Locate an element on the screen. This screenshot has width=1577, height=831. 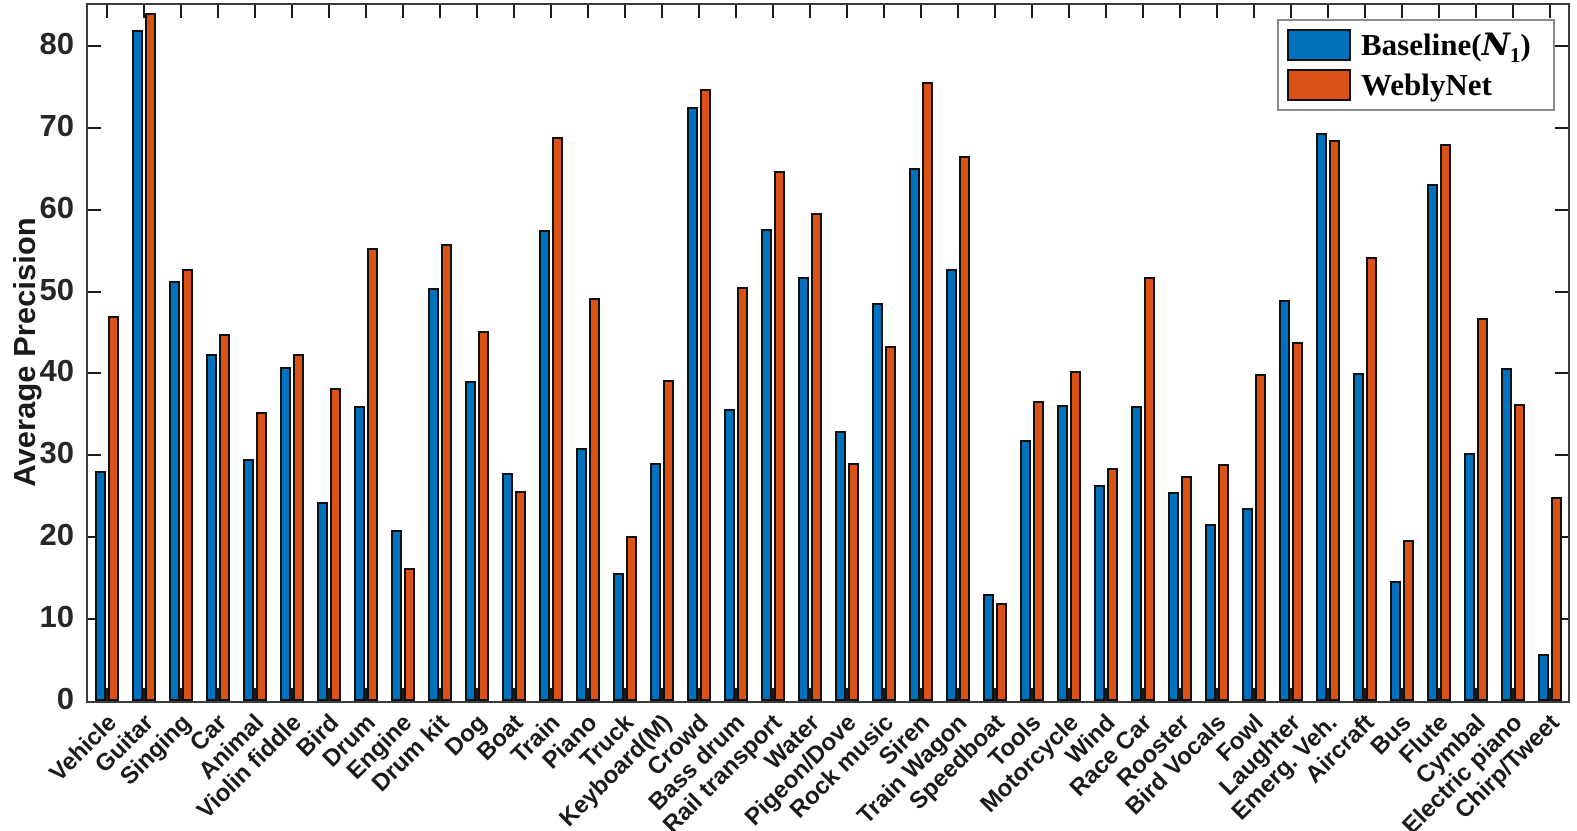
legend-label-weblynet: WeblyNet is located at coordinates (1426, 84).